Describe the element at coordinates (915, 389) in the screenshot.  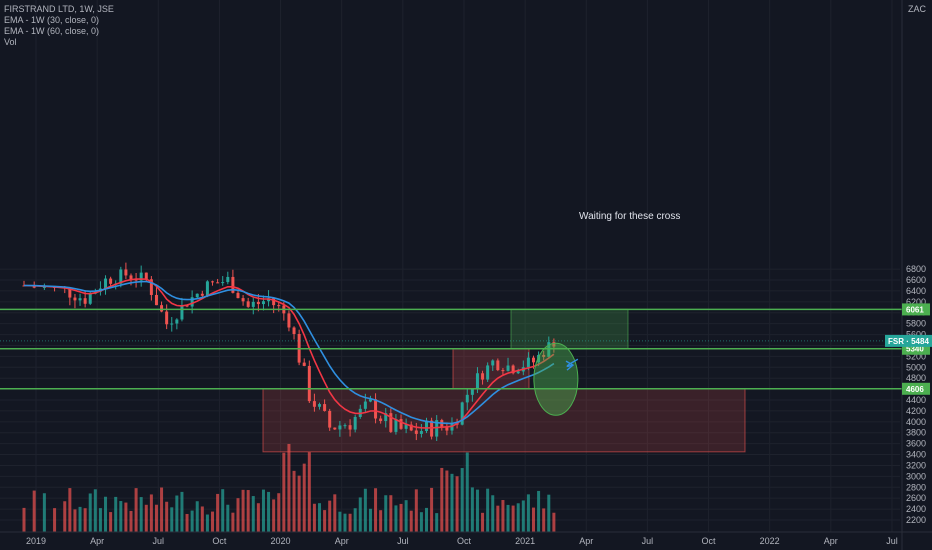
I see `level-badge-text: 4606` at that location.